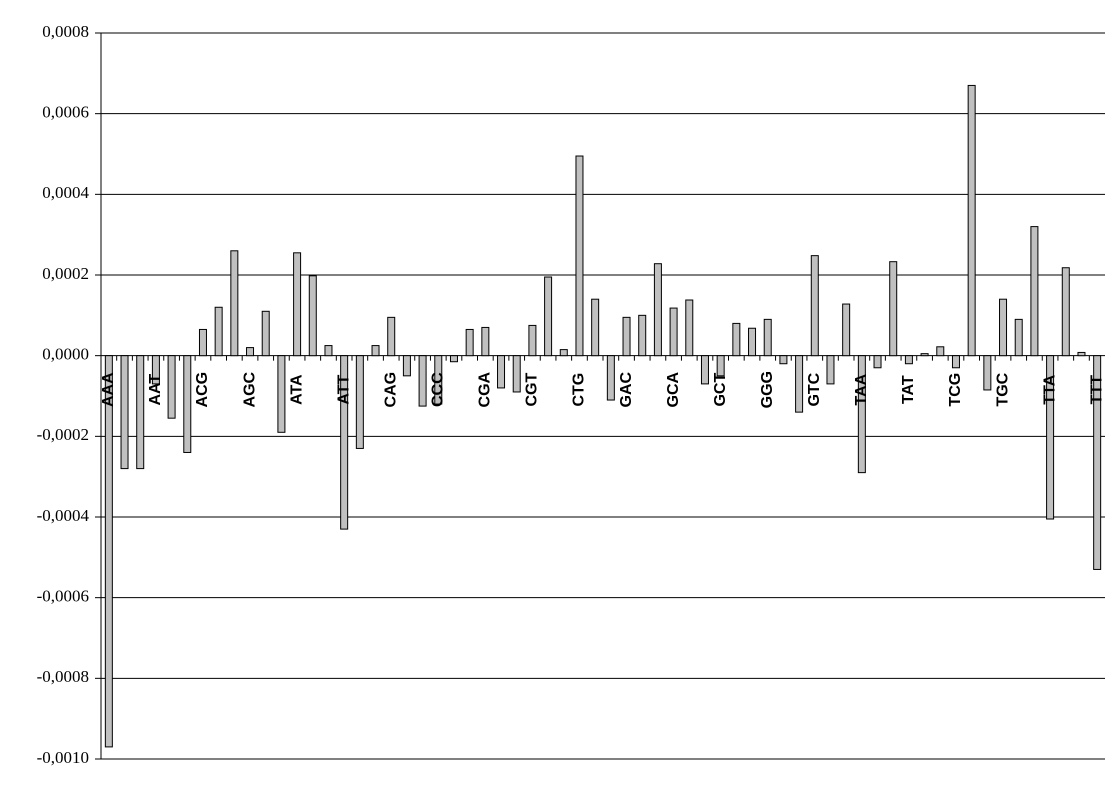 This screenshot has width=1120, height=792. What do you see at coordinates (1002, 389) in the screenshot?
I see `x-tick-label: TGC` at bounding box center [1002, 389].